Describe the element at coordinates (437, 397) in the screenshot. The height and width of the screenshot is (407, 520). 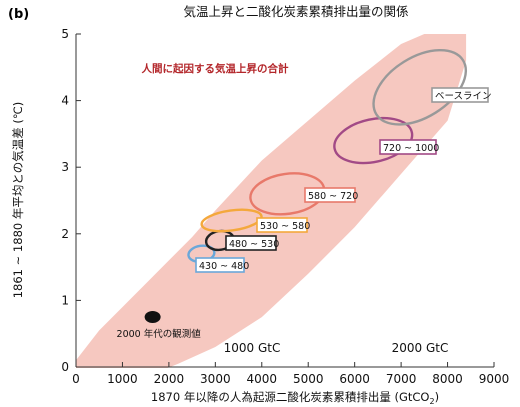
I see `x-axis-label-end: )` at that location.